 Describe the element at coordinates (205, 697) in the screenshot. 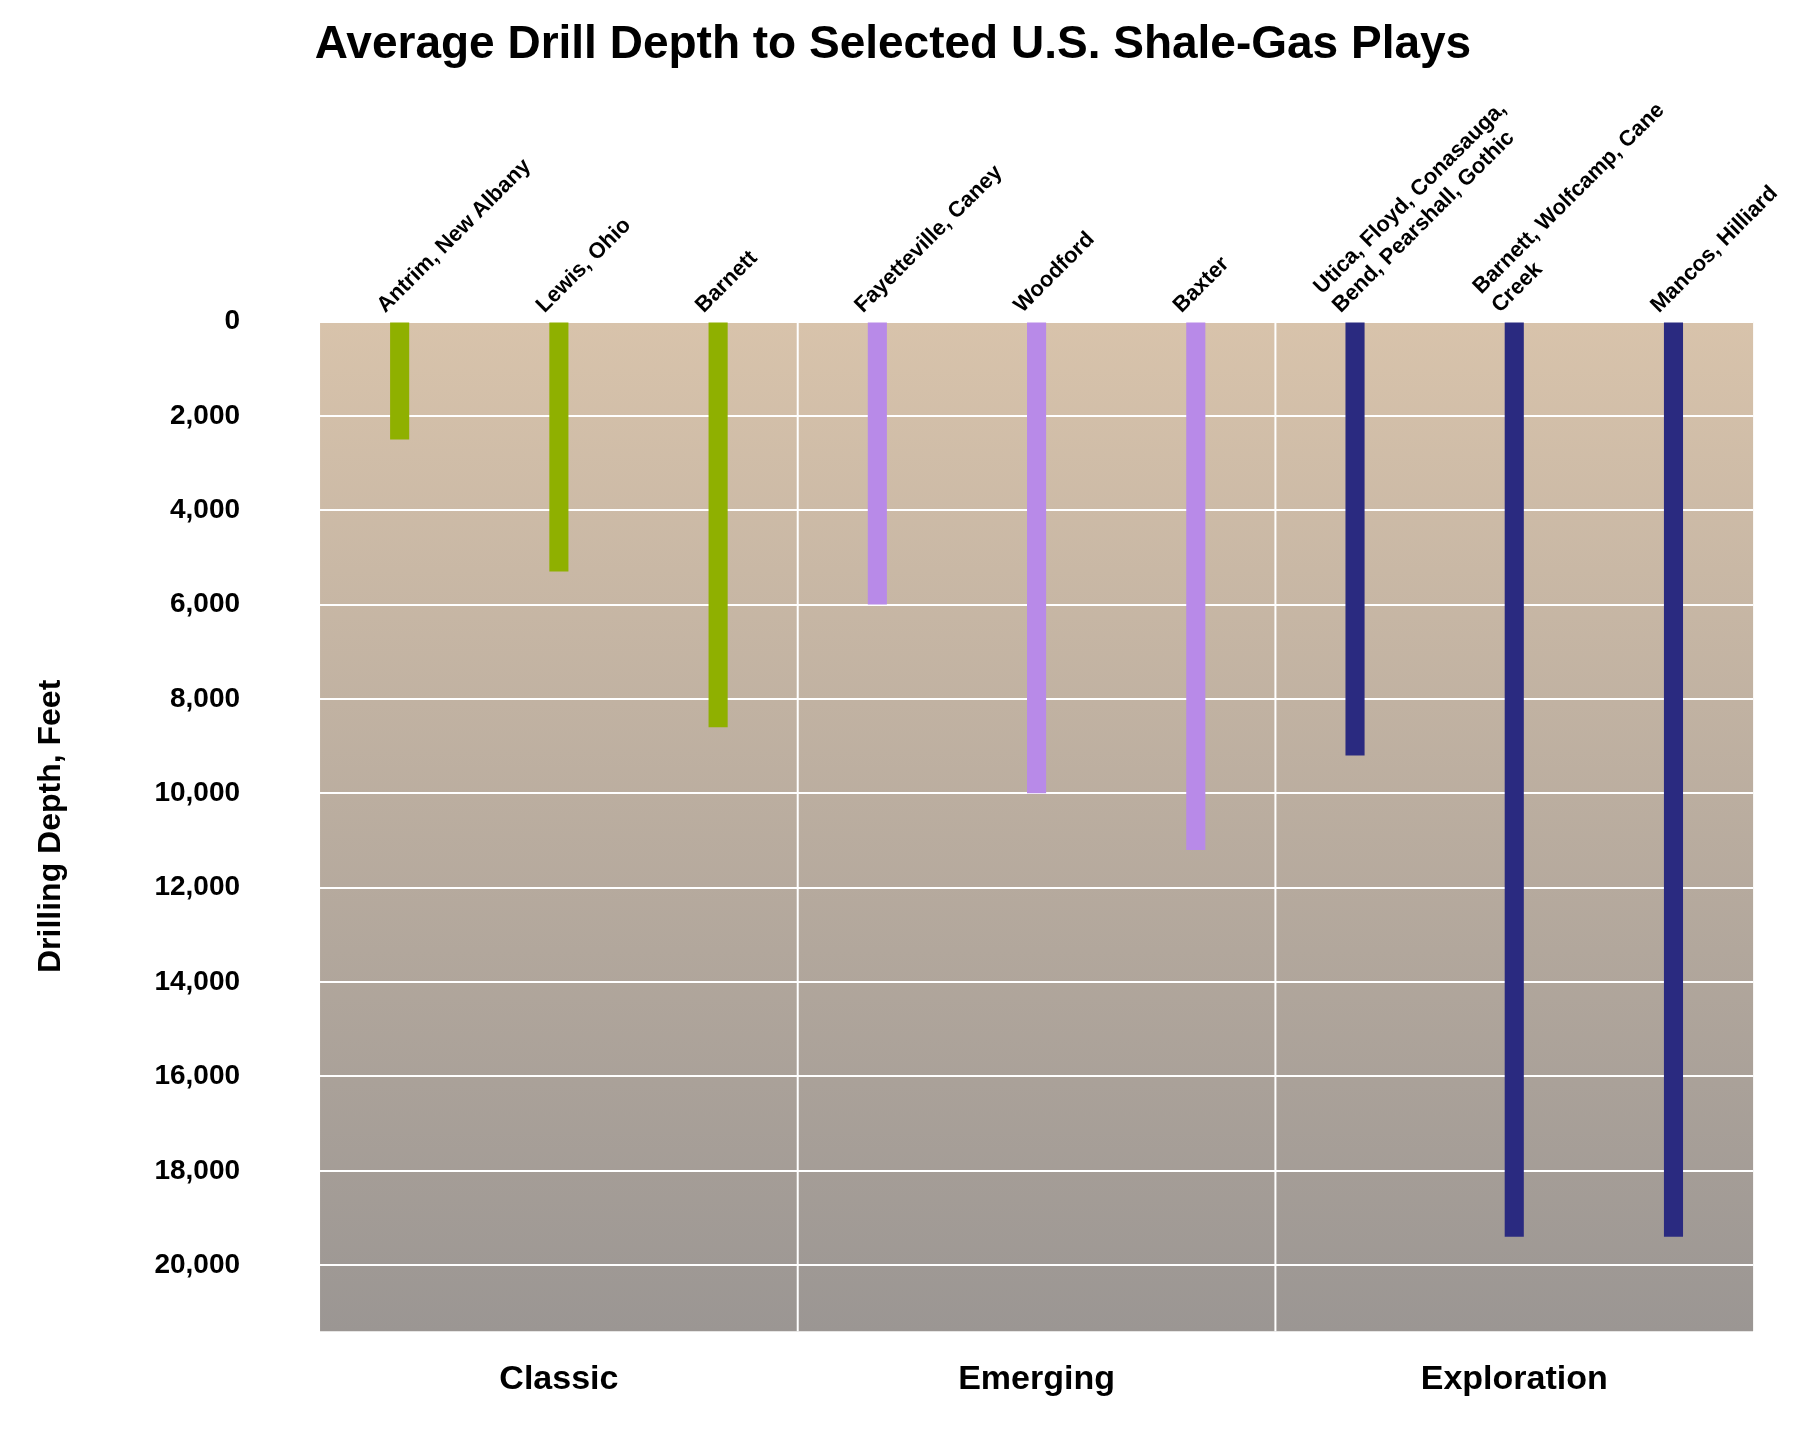

I see `y-tick-label: 8,000` at that location.